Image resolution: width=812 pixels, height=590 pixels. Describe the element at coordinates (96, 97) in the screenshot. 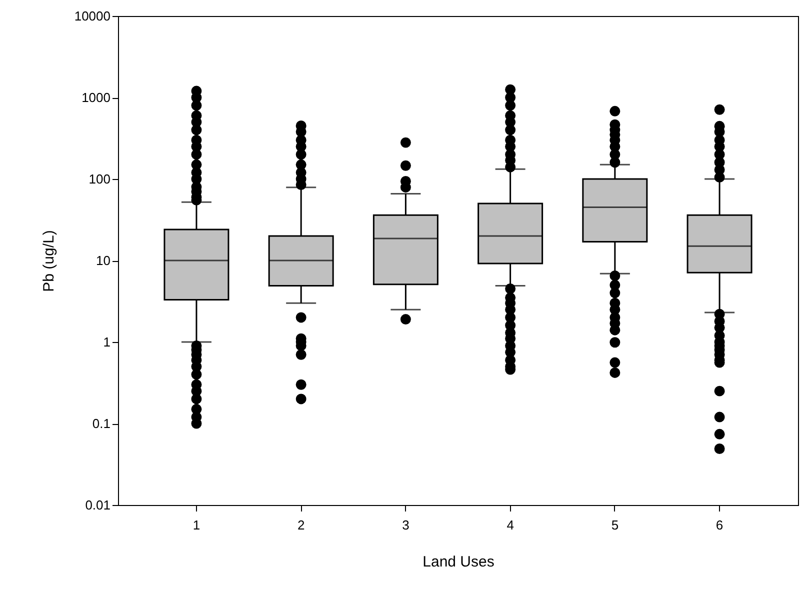

I see `y-tick-label: 1000` at that location.